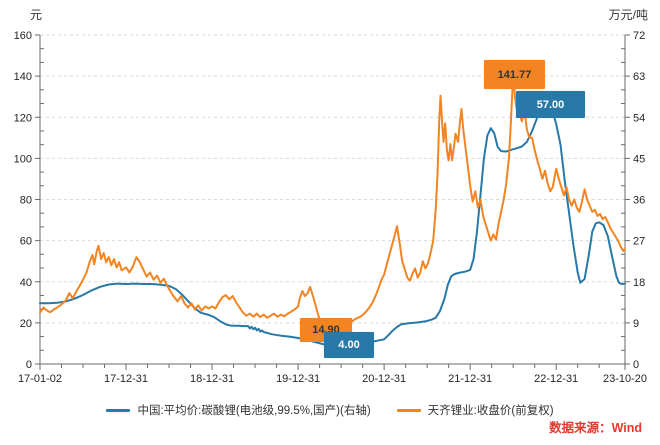 The image size is (660, 445). What do you see at coordinates (639, 77) in the screenshot?
I see `right-axis-tick-label: 63` at bounding box center [639, 77].